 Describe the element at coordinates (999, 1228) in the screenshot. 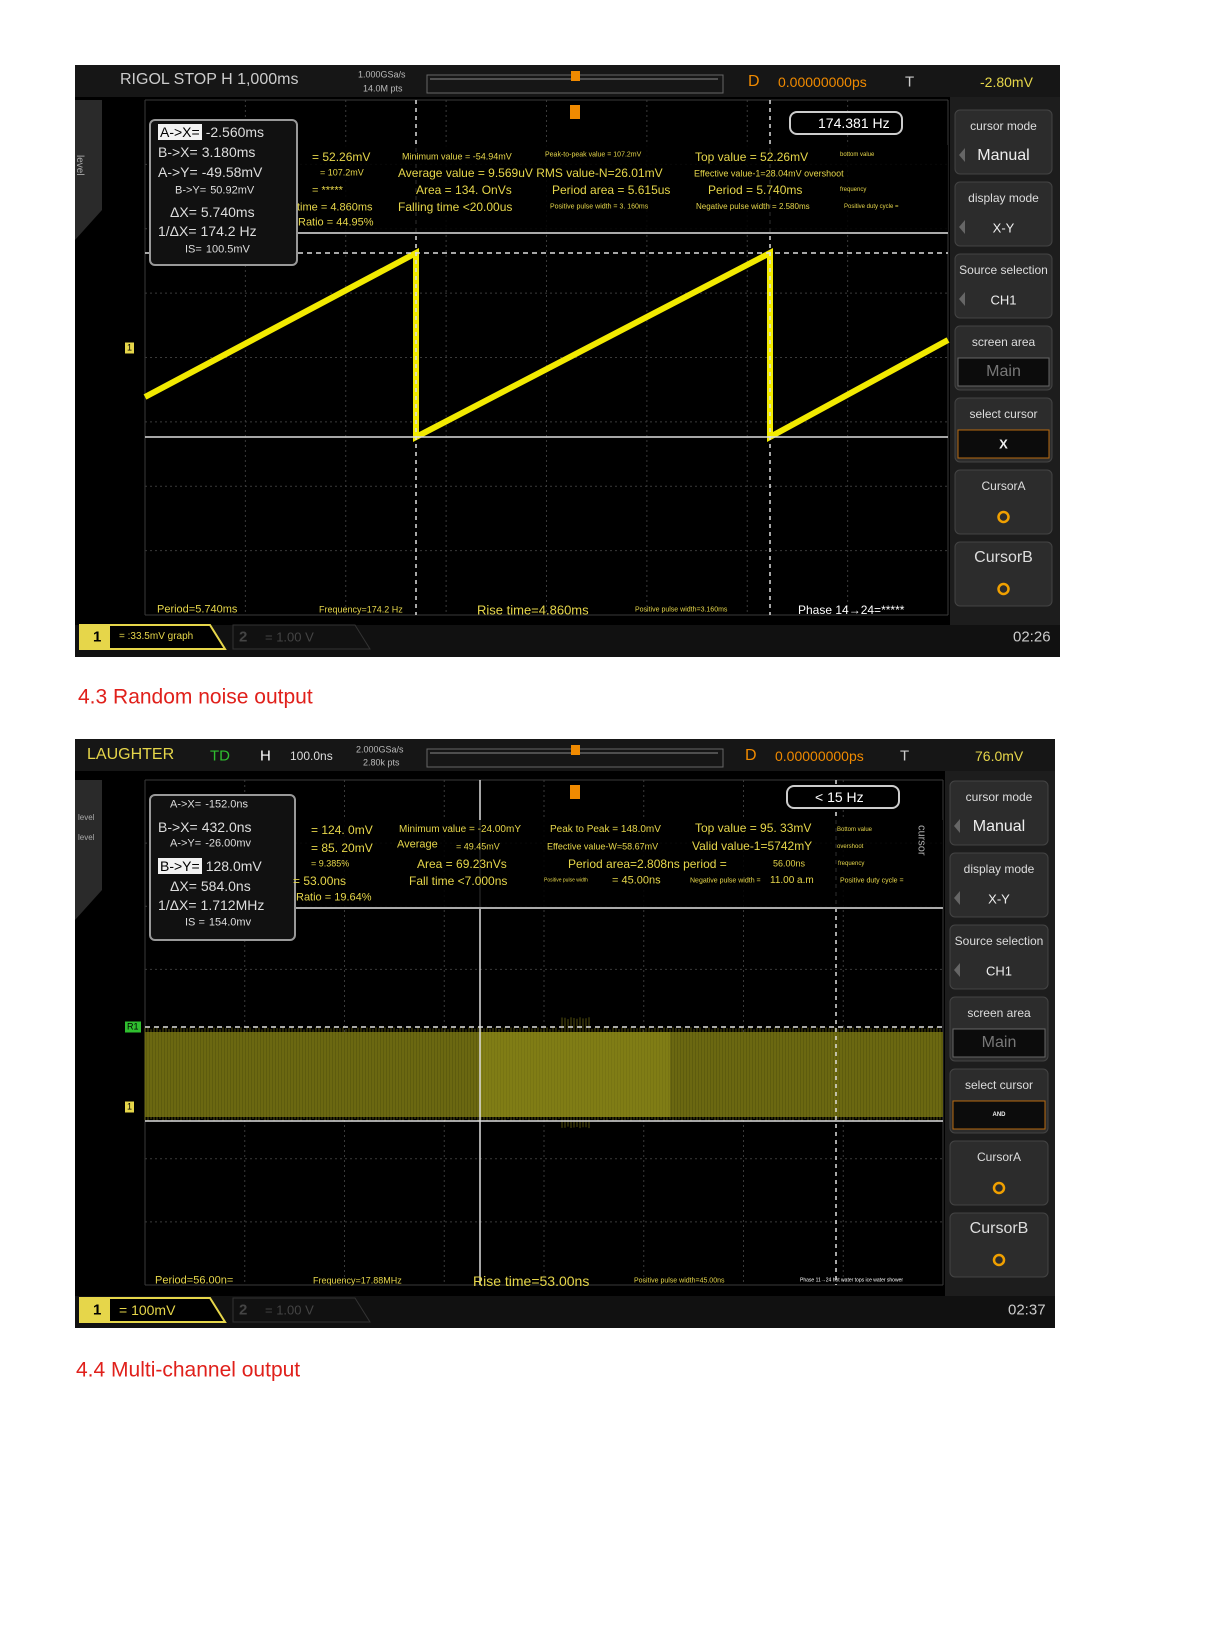

I see `menu-title: CursorB` at that location.